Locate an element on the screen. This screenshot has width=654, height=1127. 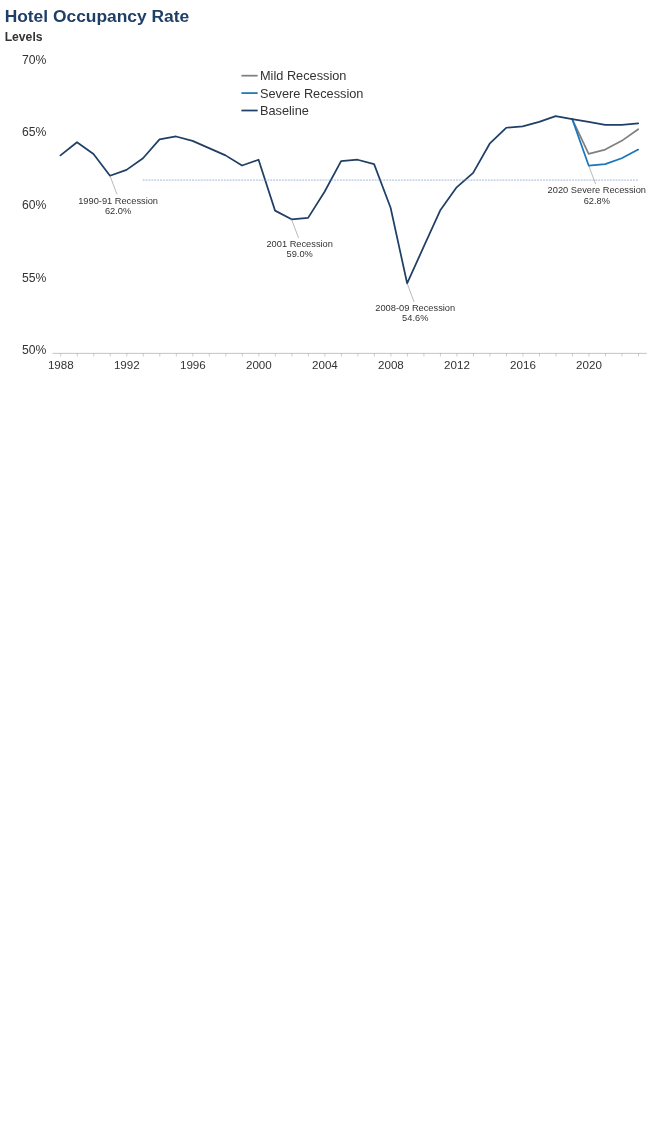
x-tick-label: 2000 is located at coordinates (258, 364).